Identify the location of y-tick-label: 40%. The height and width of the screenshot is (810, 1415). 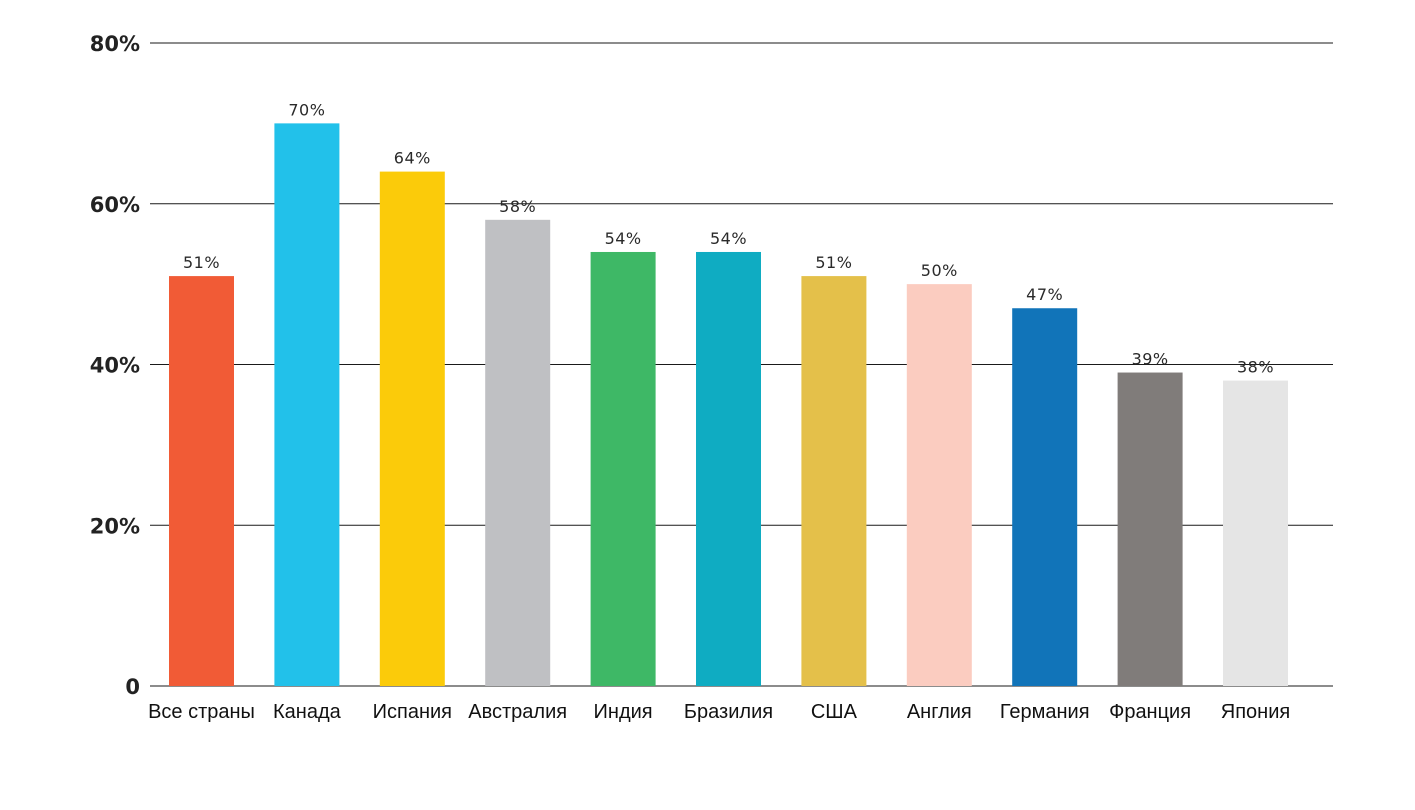
(115, 366).